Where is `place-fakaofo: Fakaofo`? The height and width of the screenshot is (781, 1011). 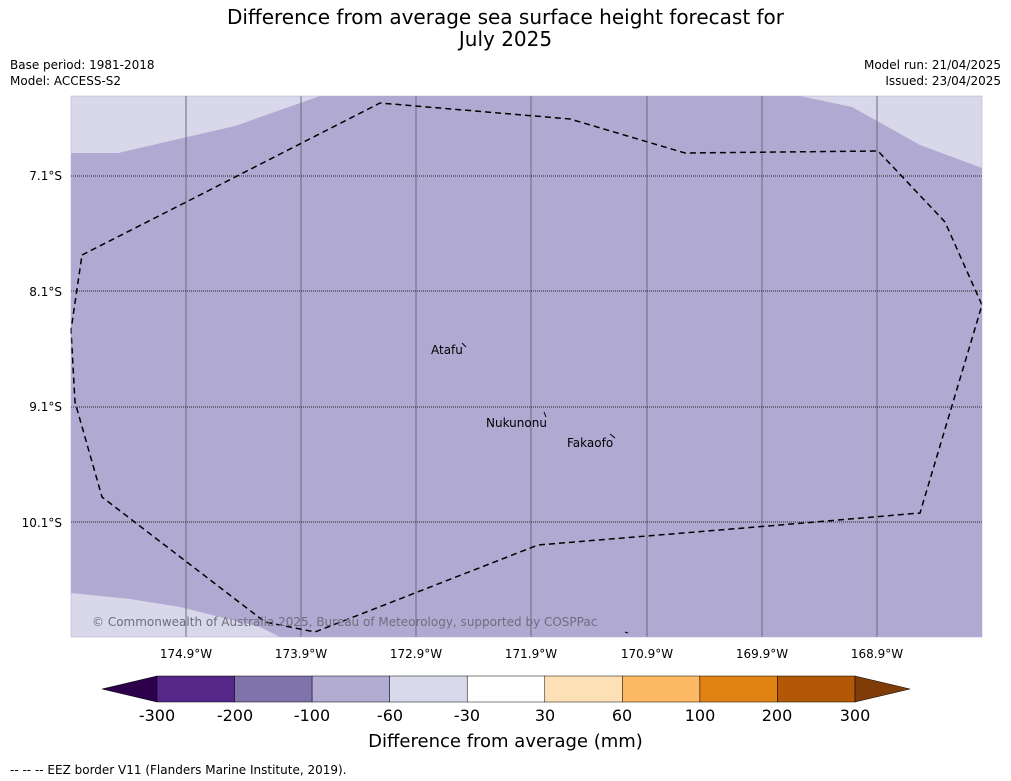 place-fakaofo: Fakaofo is located at coordinates (590, 443).